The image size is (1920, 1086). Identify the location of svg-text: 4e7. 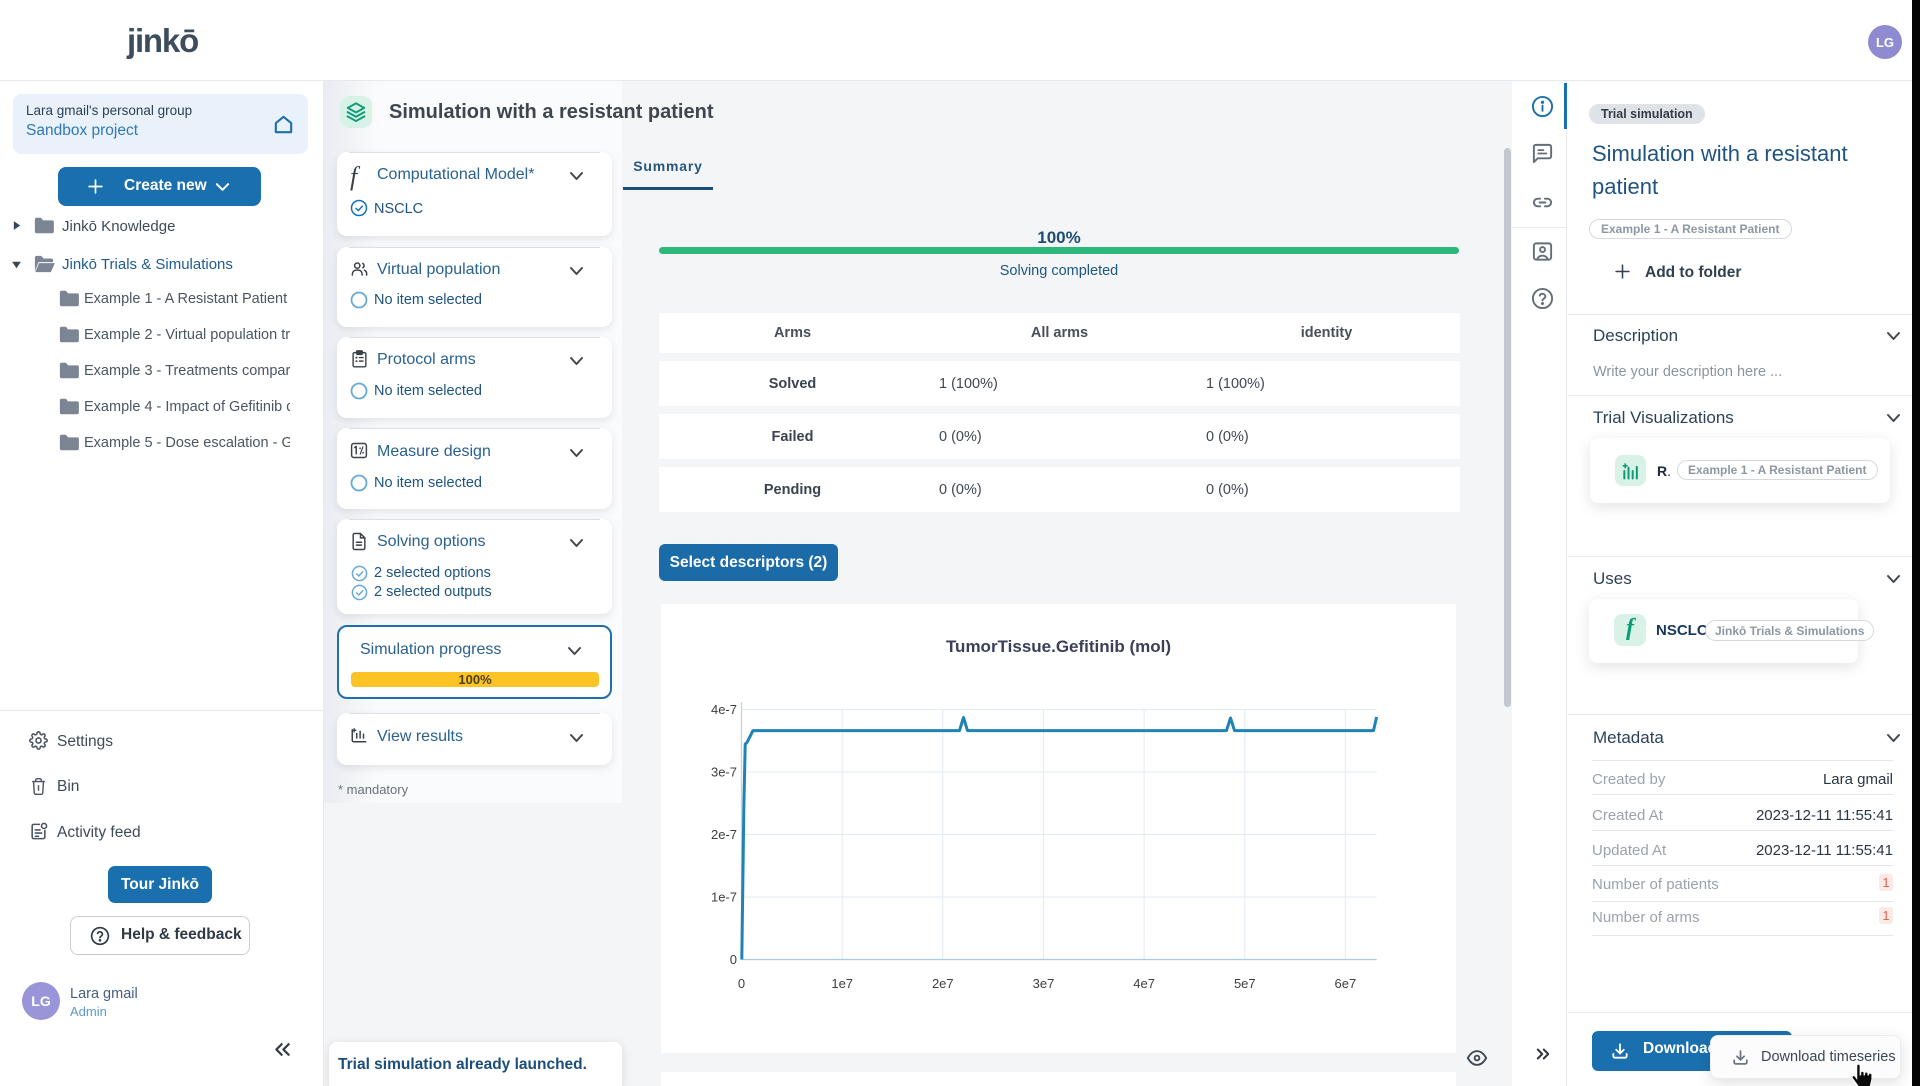
(1144, 983).